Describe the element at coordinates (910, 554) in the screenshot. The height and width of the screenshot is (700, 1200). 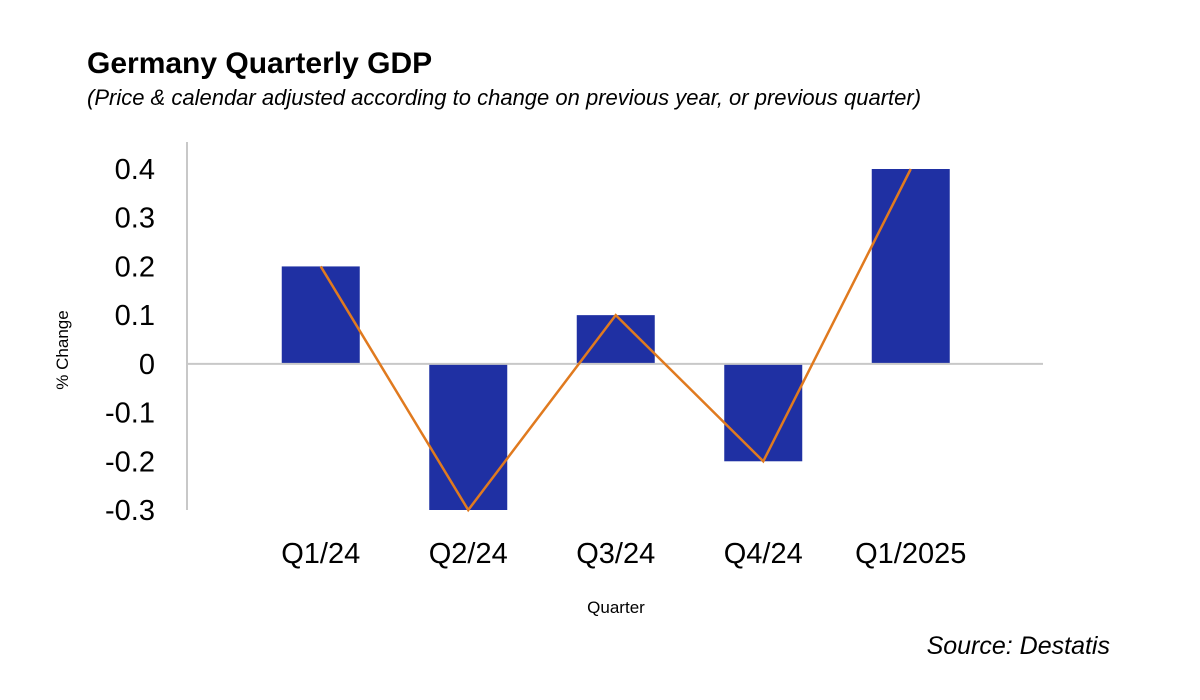
I see `x-tick-label: Q1/2025` at that location.